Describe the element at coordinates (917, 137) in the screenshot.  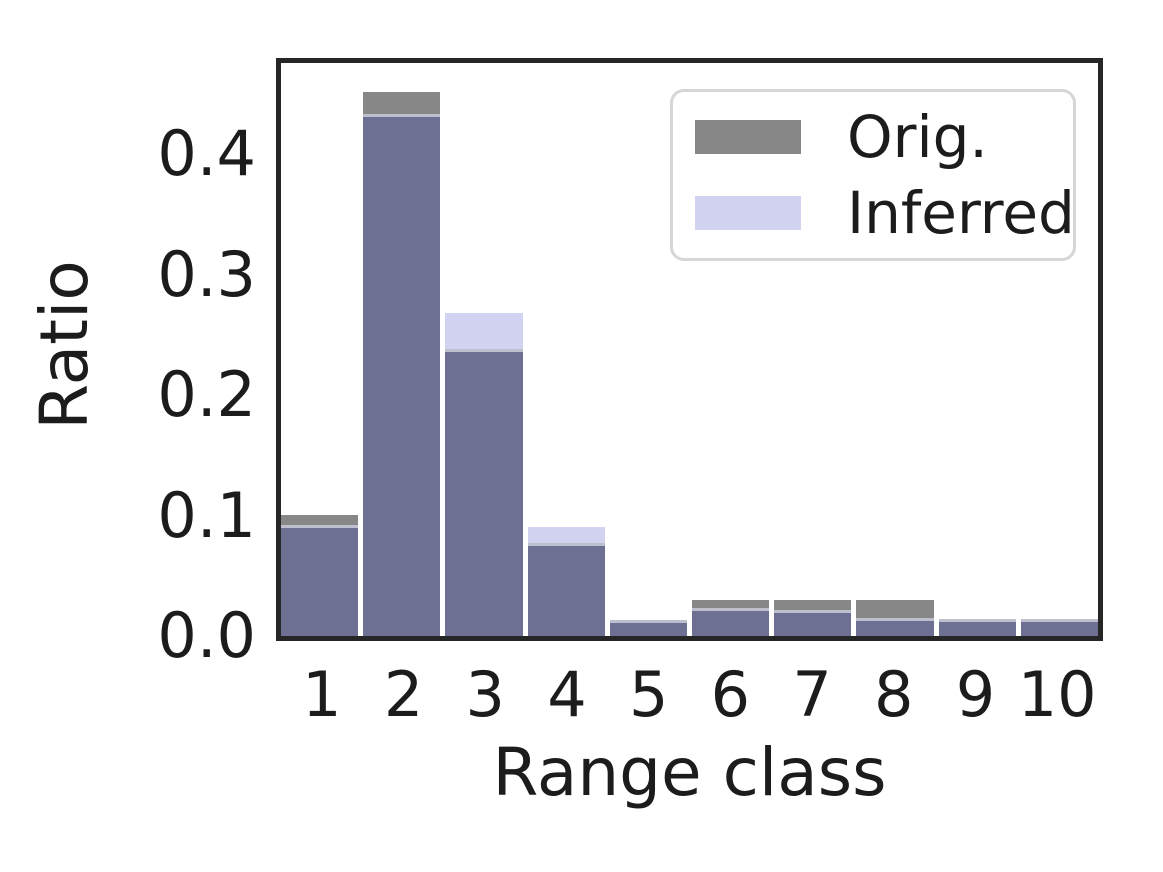
I see `legend-label-orig: Orig.` at that location.